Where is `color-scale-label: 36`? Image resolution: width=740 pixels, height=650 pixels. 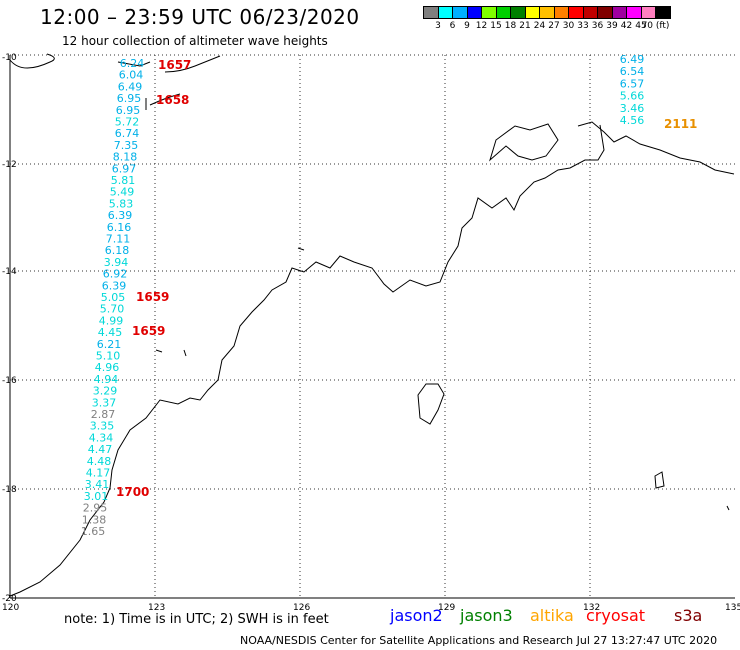 color-scale-label: 36 is located at coordinates (597, 26).